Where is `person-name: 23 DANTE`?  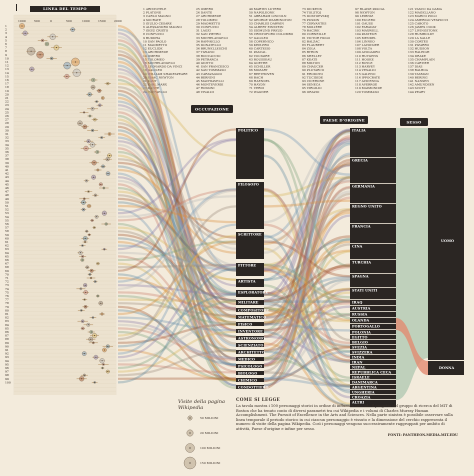 person-name: 23 DANTE is located at coordinates (151, 88).